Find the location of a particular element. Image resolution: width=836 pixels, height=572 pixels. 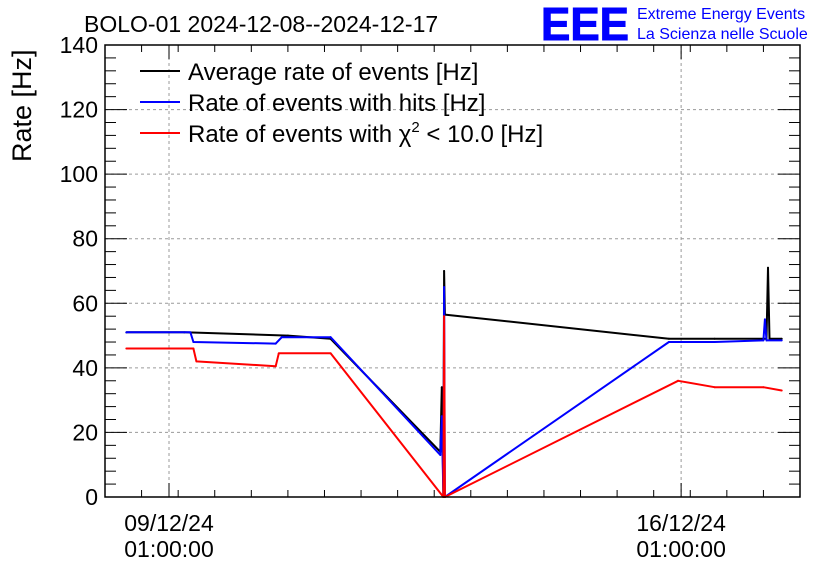

y-tick-label: 0 is located at coordinates (91, 497).